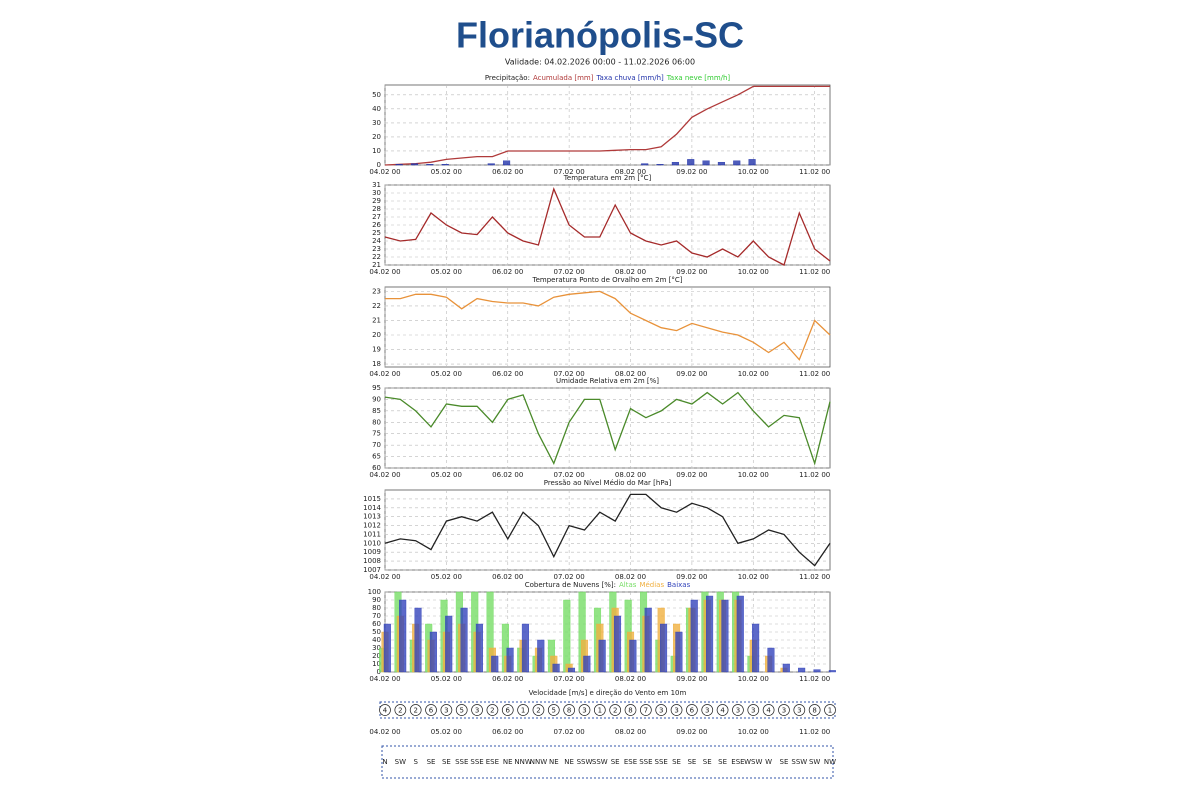 Image resolution: width=1200 pixels, height=800 pixels. What do you see at coordinates (376, 233) in the screenshot?
I see `y-tick-label: 25` at bounding box center [376, 233].